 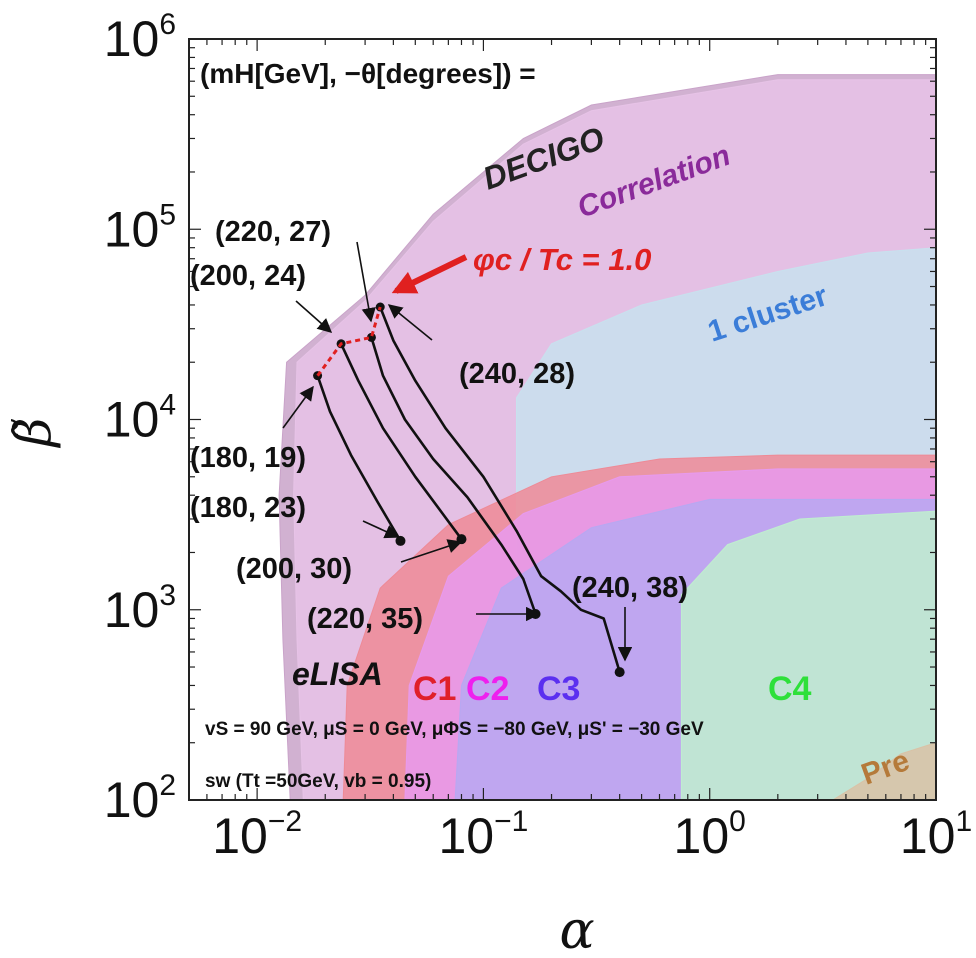 What do you see at coordinates (429, 274) in the screenshot?
I see `critical-label-arrow` at bounding box center [429, 274].